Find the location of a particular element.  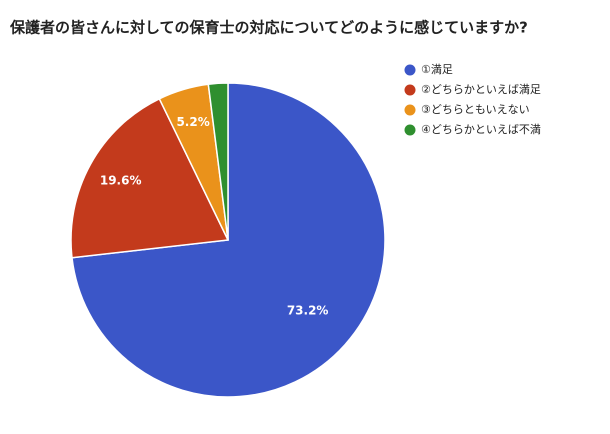

legend-label: ③どちらともいえない is located at coordinates (475, 109).